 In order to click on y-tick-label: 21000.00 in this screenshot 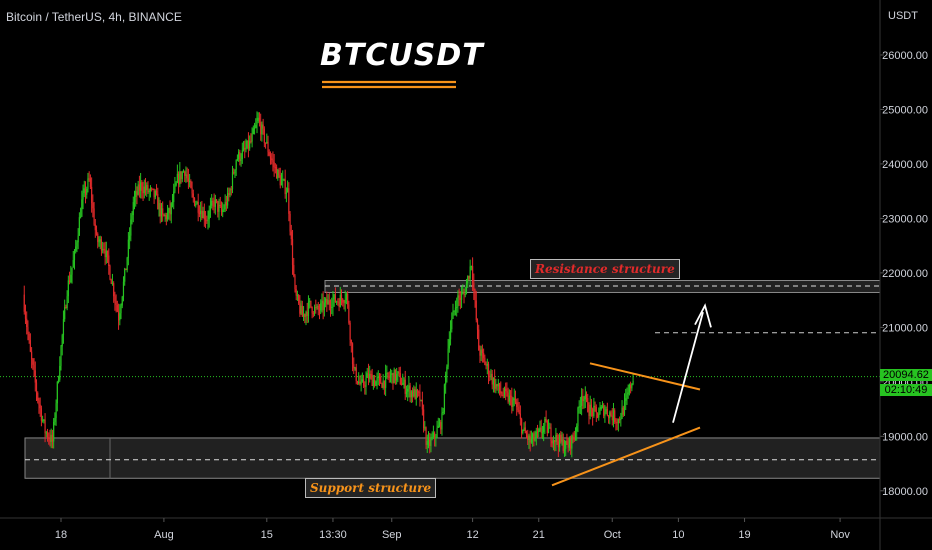, I will do `click(905, 328)`.